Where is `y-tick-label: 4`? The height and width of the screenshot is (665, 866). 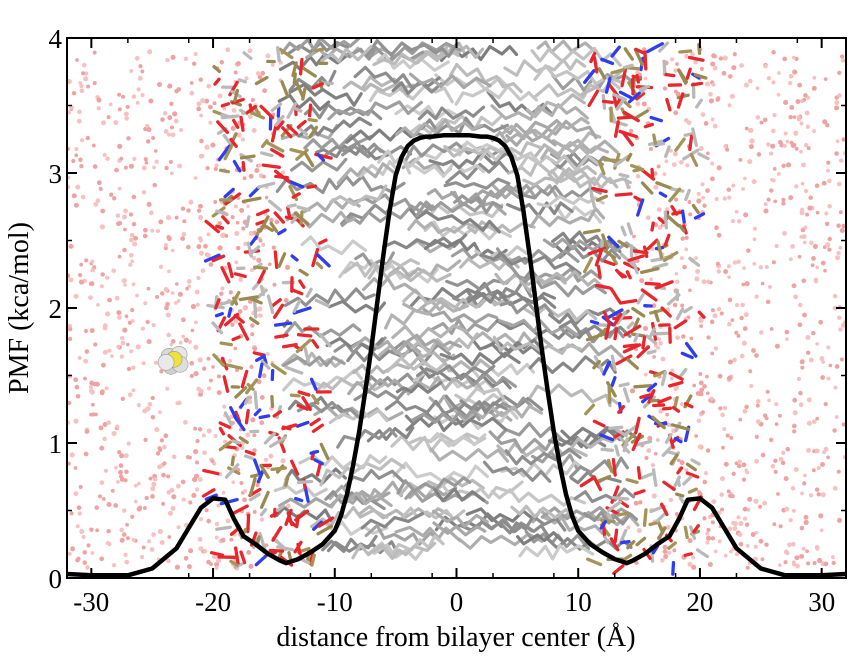 y-tick-label: 4 is located at coordinates (56, 39).